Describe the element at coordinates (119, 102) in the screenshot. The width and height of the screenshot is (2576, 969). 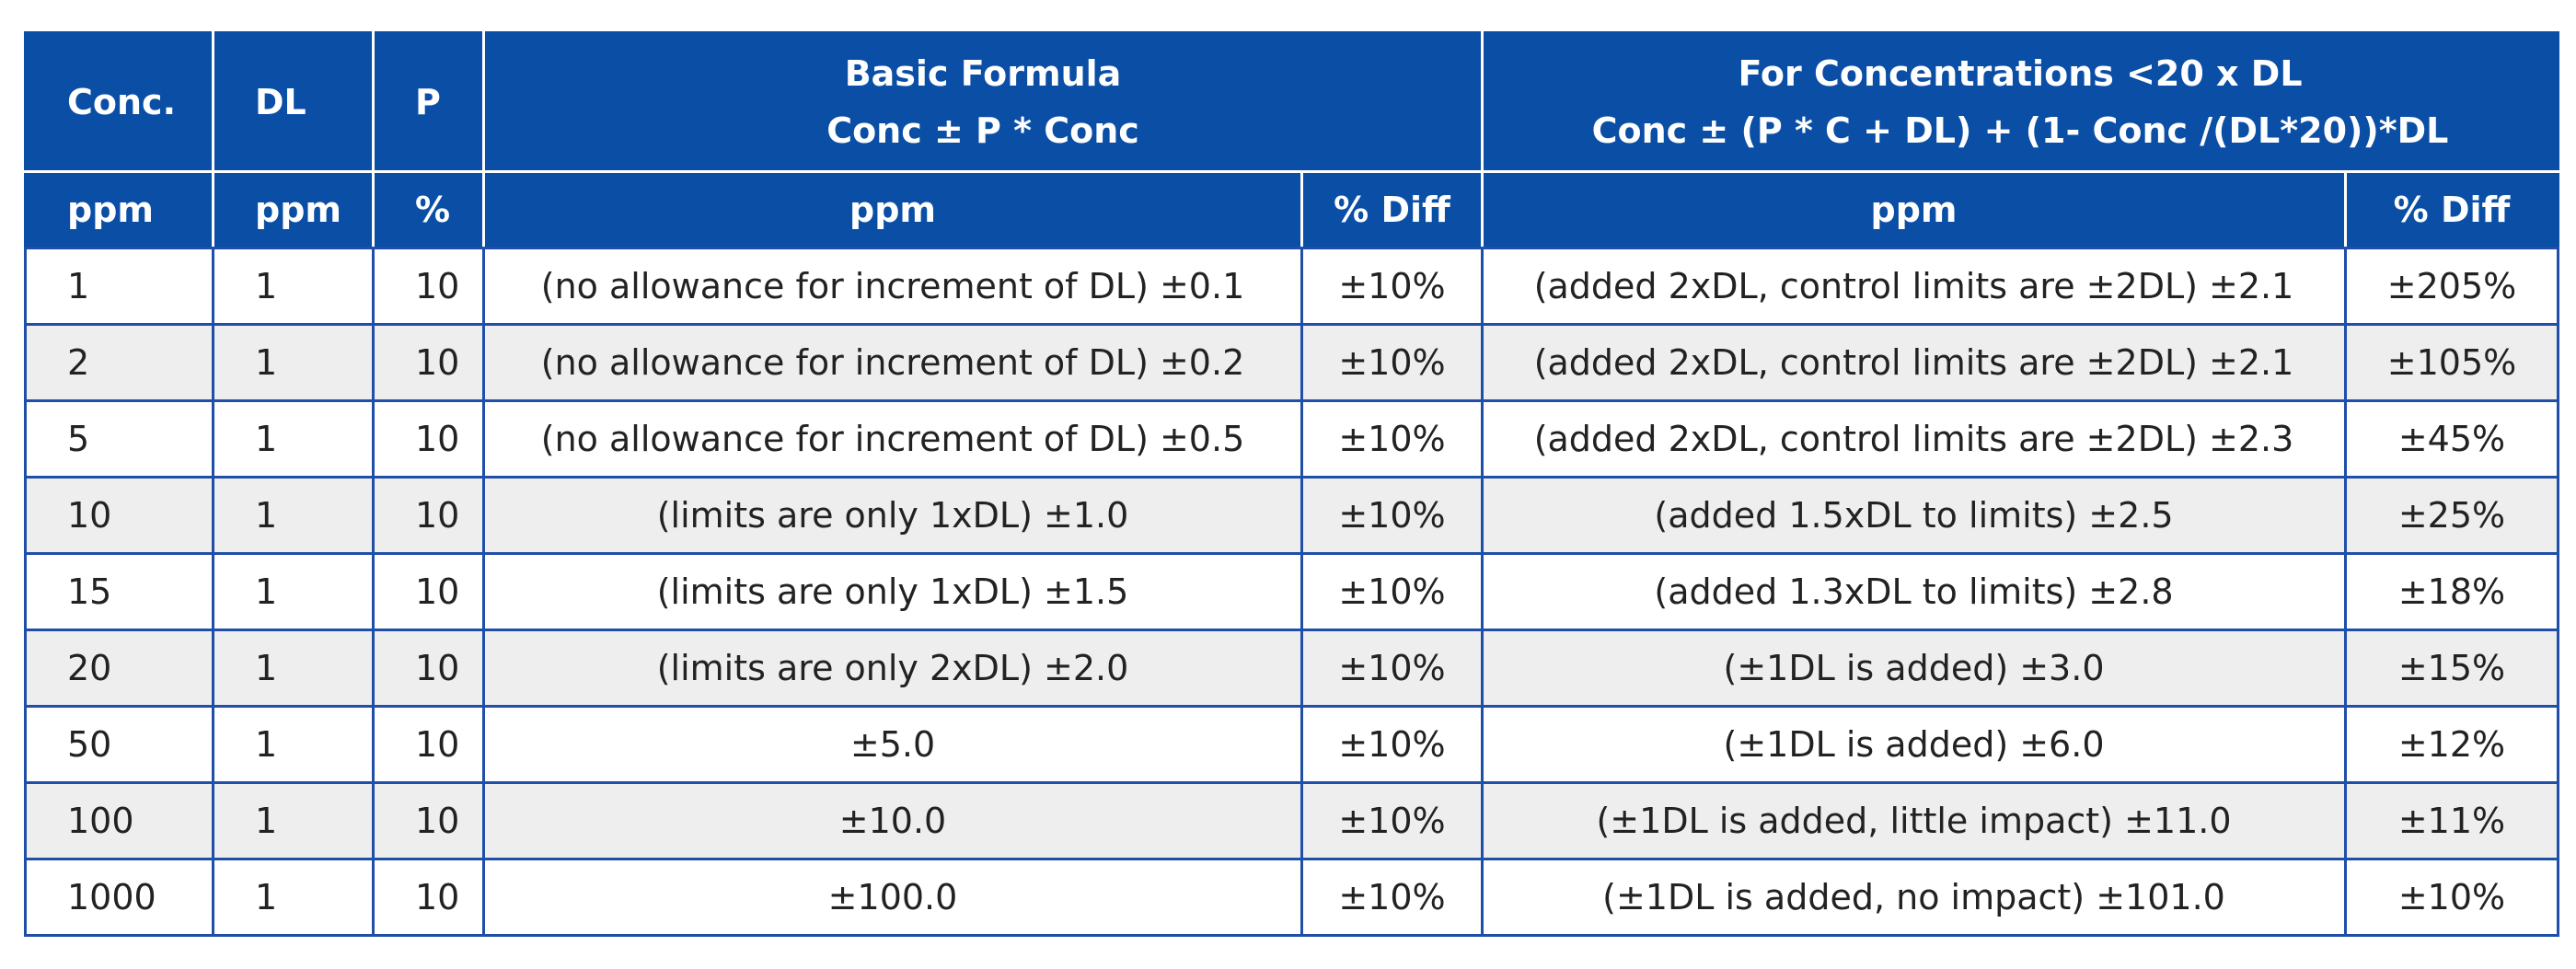
I see `header-conc: Conc.` at that location.